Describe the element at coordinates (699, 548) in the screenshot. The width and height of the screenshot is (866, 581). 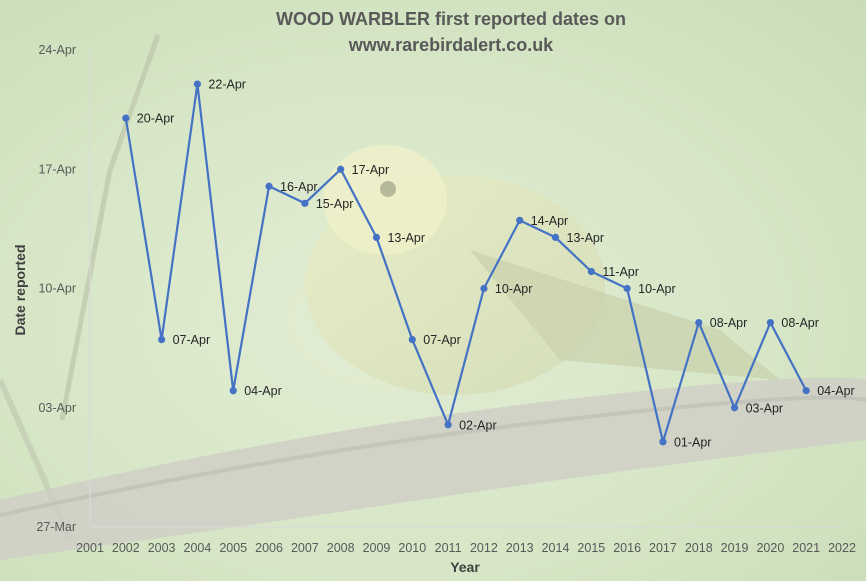
I see `x-tick-label: 2018` at that location.